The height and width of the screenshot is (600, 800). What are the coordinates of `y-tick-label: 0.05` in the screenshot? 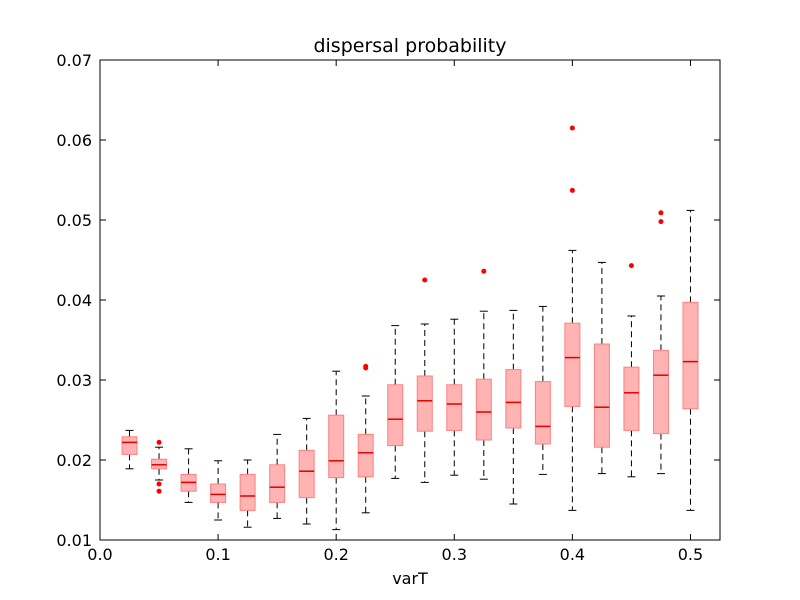 It's located at (74, 220).